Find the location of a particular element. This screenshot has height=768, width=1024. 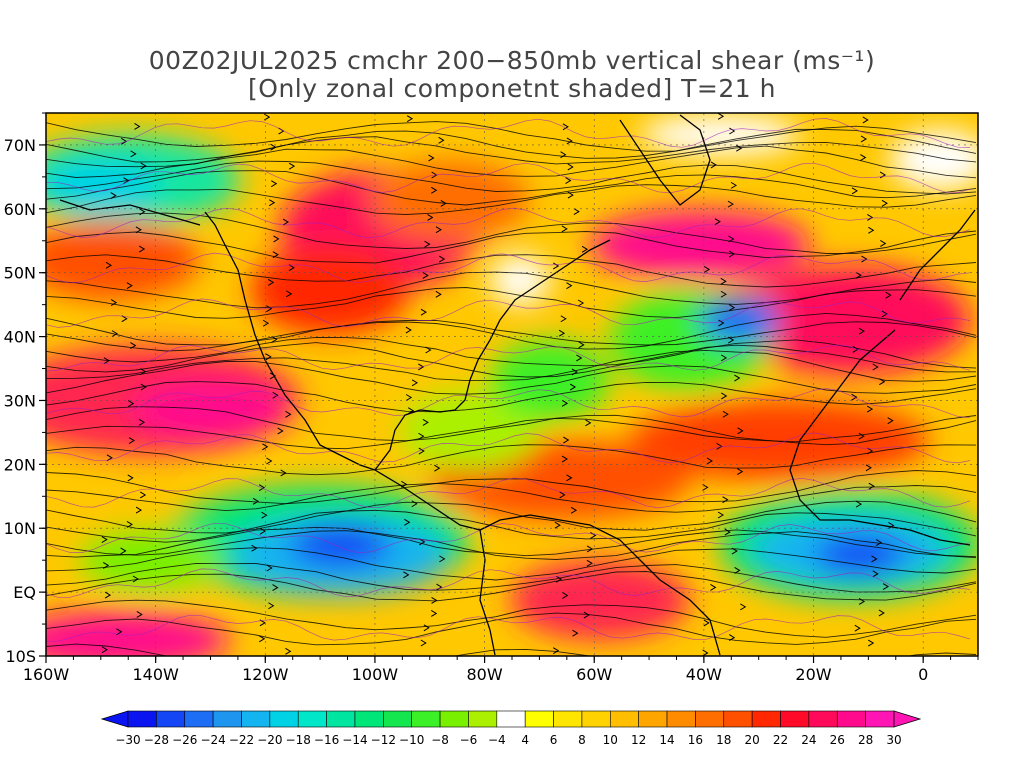

colorbar-label: −26 is located at coordinates (184, 740).